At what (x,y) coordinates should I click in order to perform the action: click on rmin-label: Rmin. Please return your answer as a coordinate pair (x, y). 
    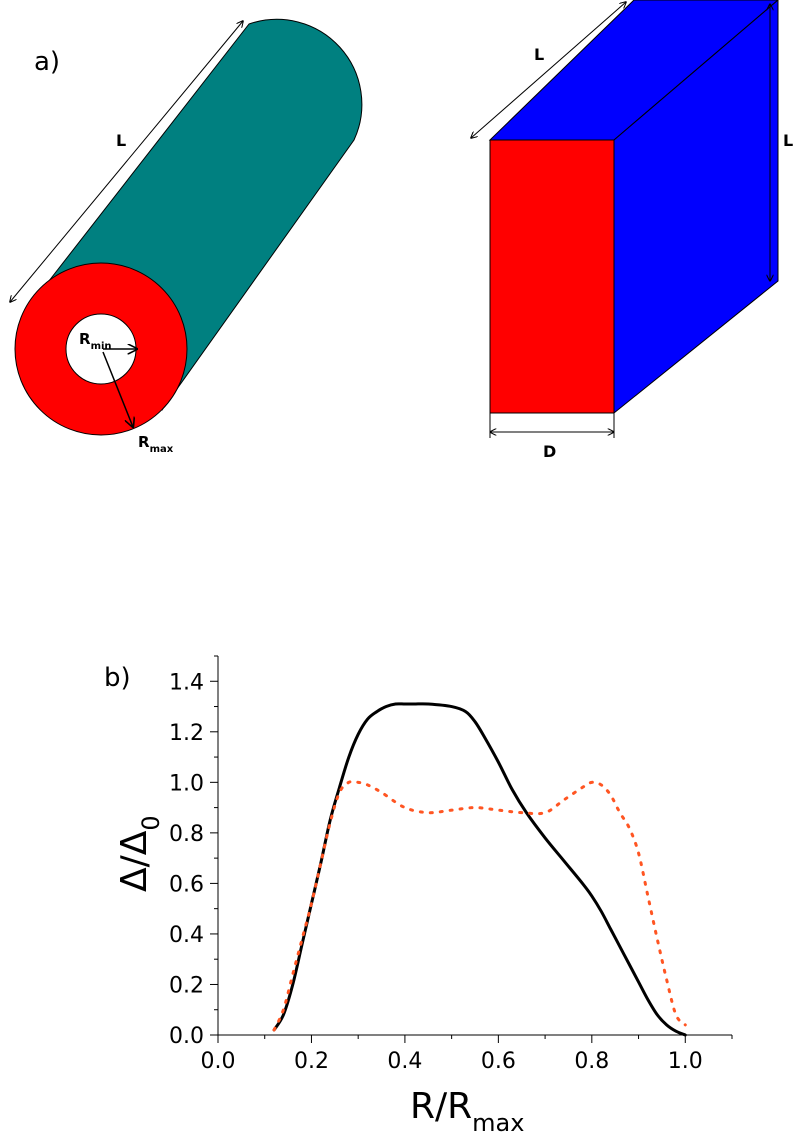
    Looking at the image, I should click on (95, 341).